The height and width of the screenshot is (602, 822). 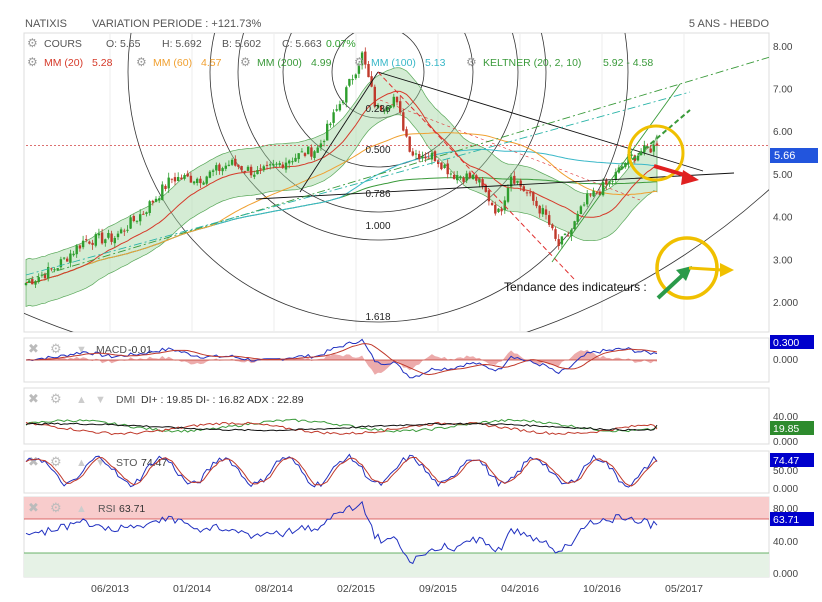 What do you see at coordinates (784, 156) in the screenshot?
I see `last-price-text: 5.66` at bounding box center [784, 156].